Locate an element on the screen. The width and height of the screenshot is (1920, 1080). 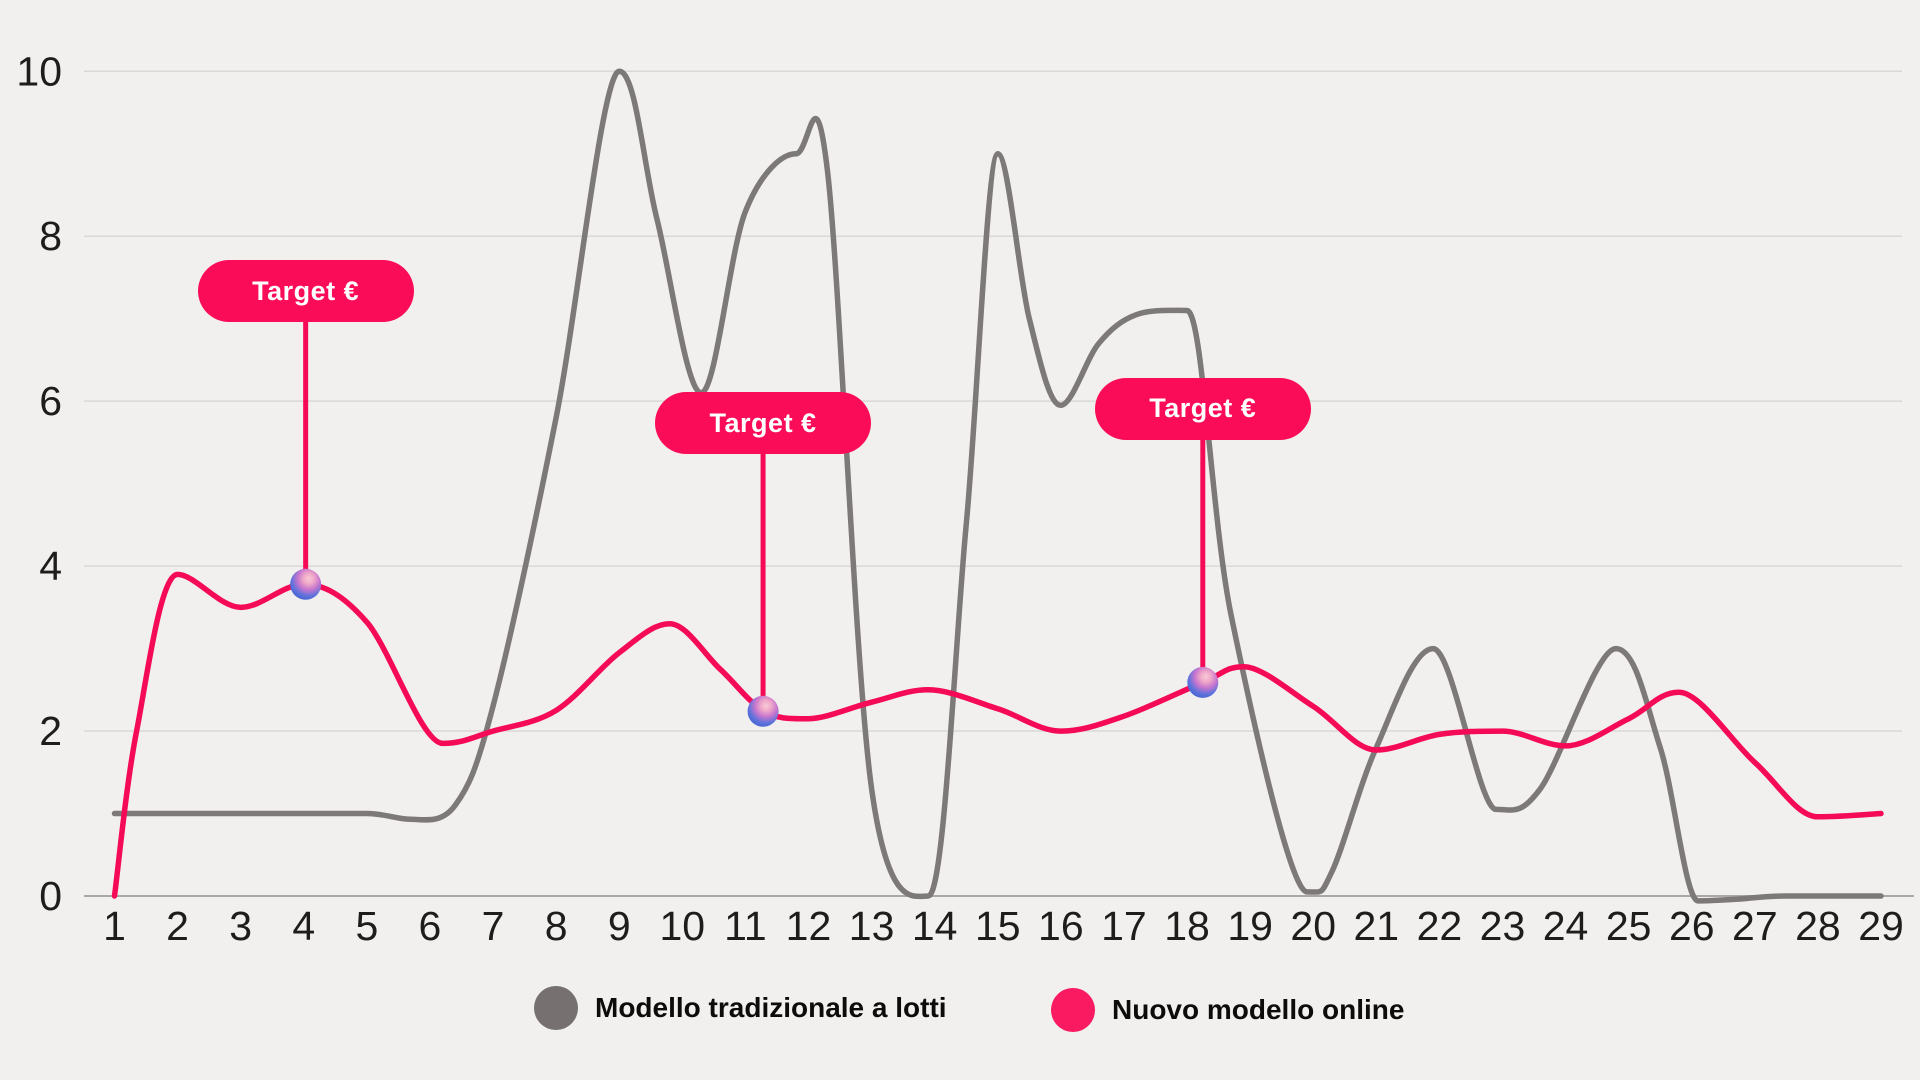
x-tick-label: 12 is located at coordinates (809, 926).